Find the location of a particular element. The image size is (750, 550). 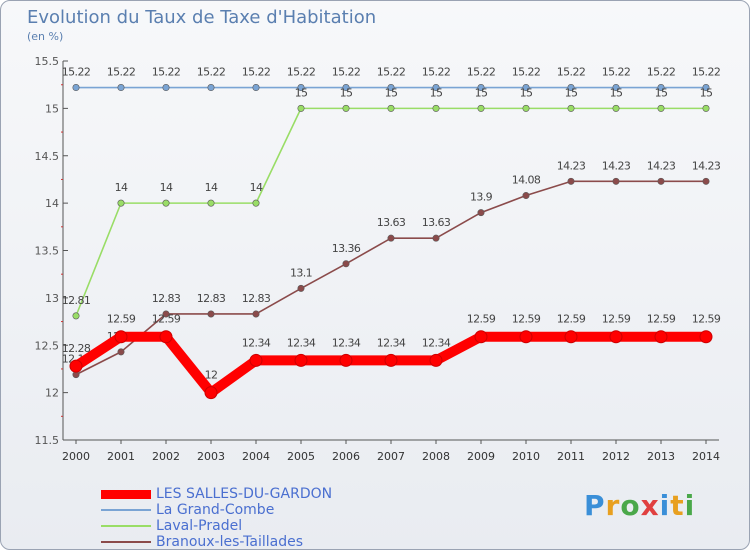

y-tick-label: 15.5 is located at coordinates (47, 61).